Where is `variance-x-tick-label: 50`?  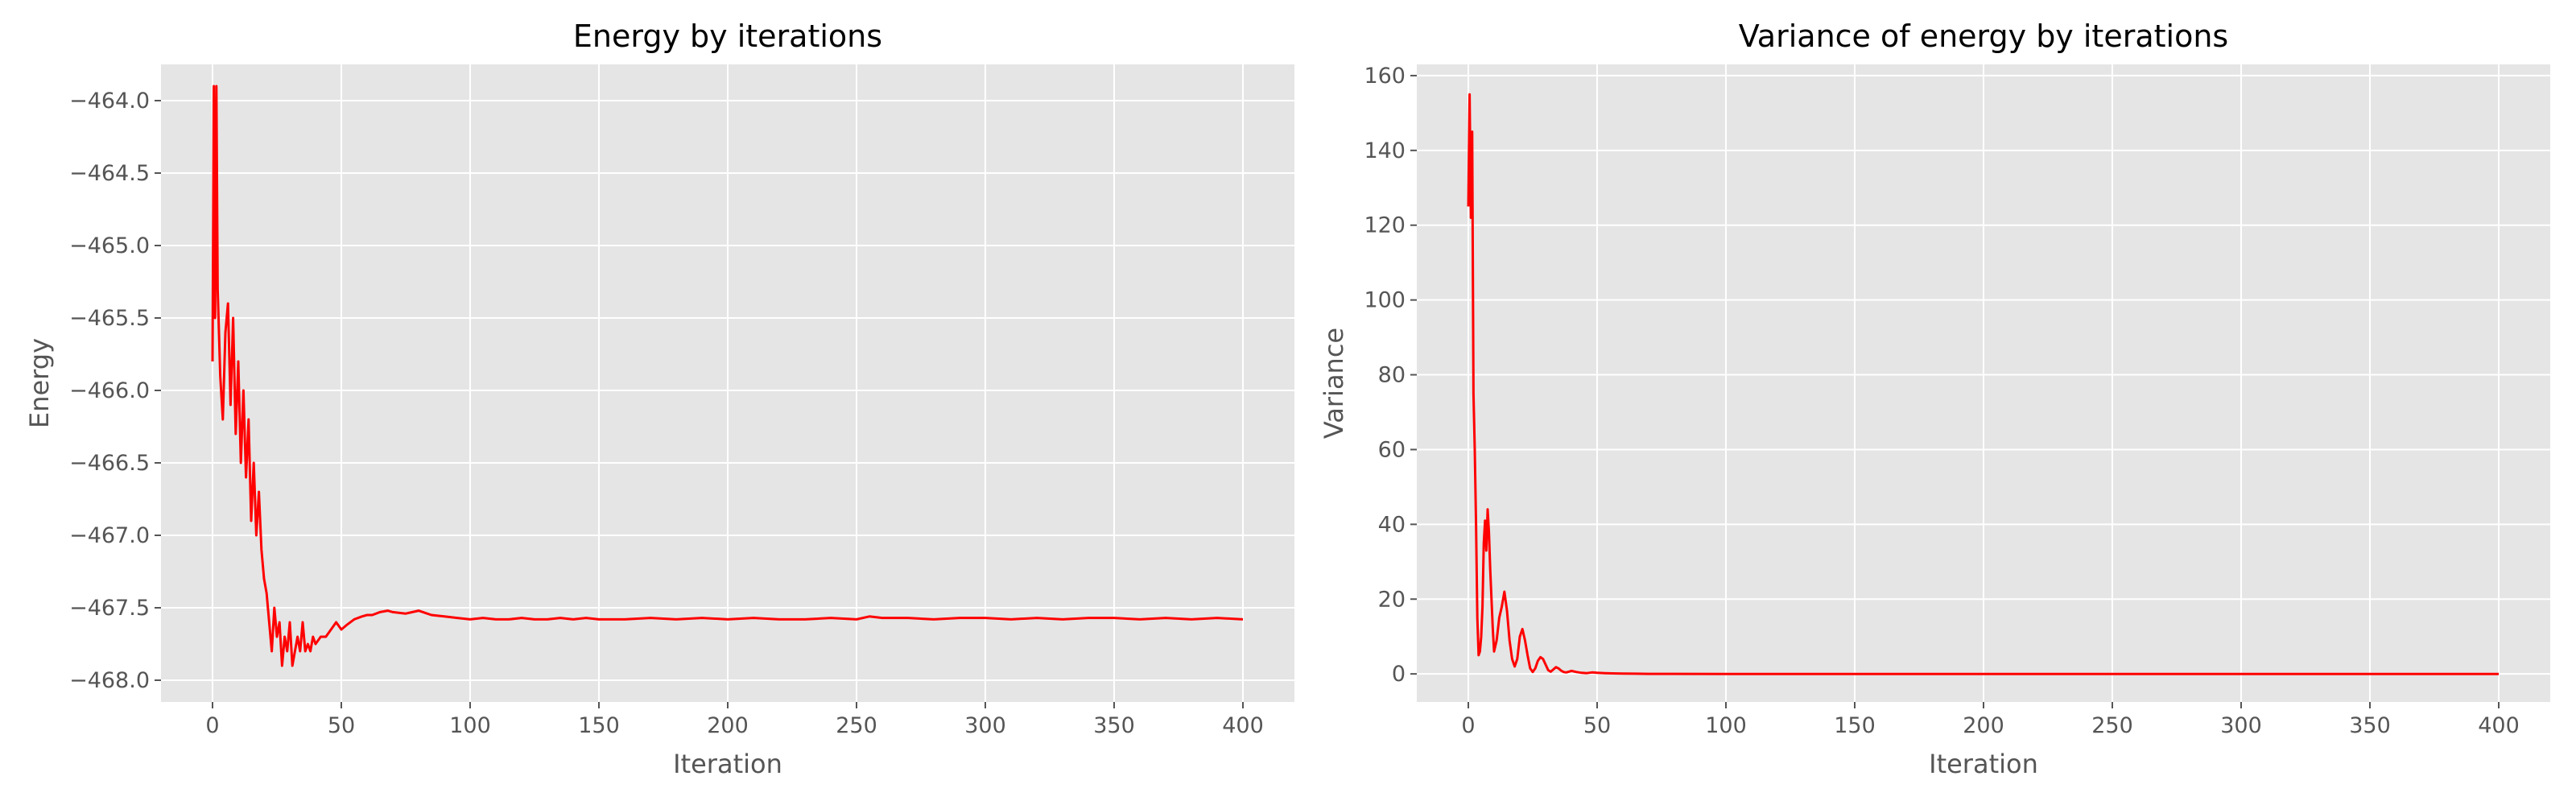
variance-x-tick-label: 50 is located at coordinates (1597, 725).